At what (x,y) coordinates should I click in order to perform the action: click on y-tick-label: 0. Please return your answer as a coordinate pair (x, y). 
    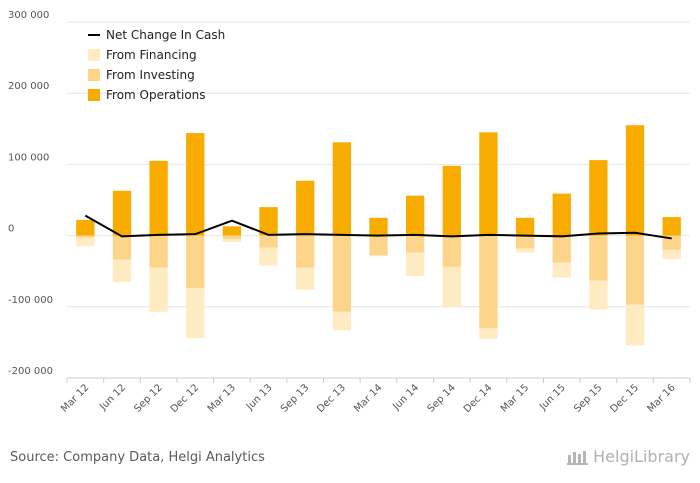
    Looking at the image, I should click on (11, 229).